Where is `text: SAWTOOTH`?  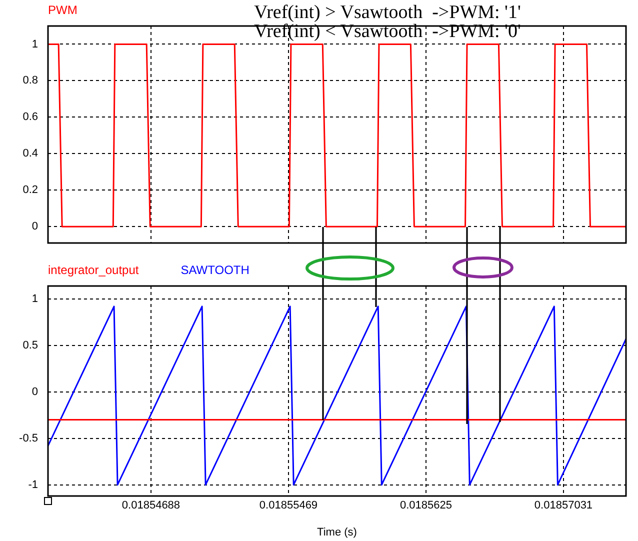
text: SAWTOOTH is located at coordinates (215, 270).